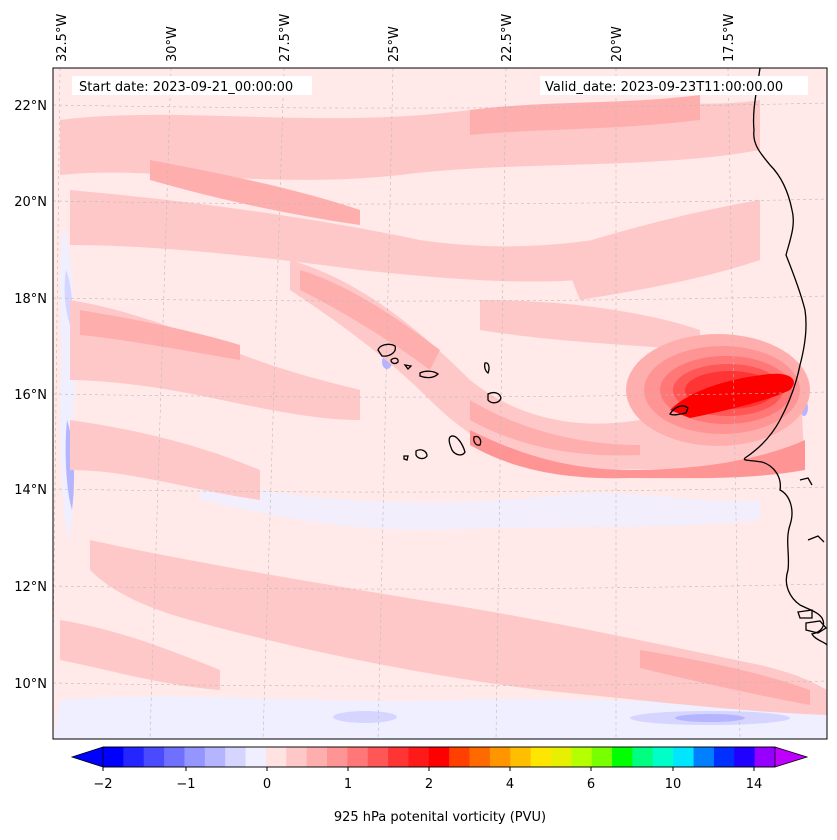 The width and height of the screenshot is (837, 840). What do you see at coordinates (30, 299) in the screenshot?
I see `lat-label-18n: 18°N` at bounding box center [30, 299].